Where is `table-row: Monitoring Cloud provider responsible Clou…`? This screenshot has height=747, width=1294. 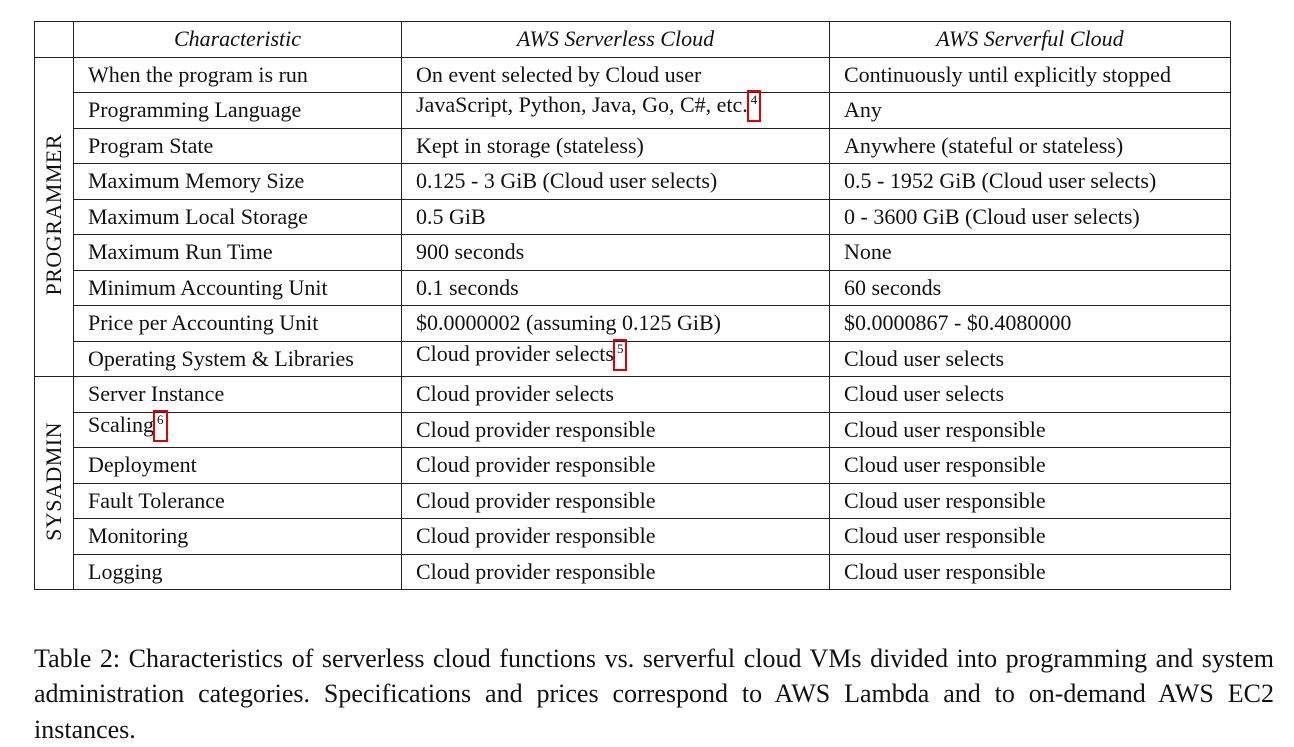 table-row: Monitoring Cloud provider responsible Clou… is located at coordinates (633, 536).